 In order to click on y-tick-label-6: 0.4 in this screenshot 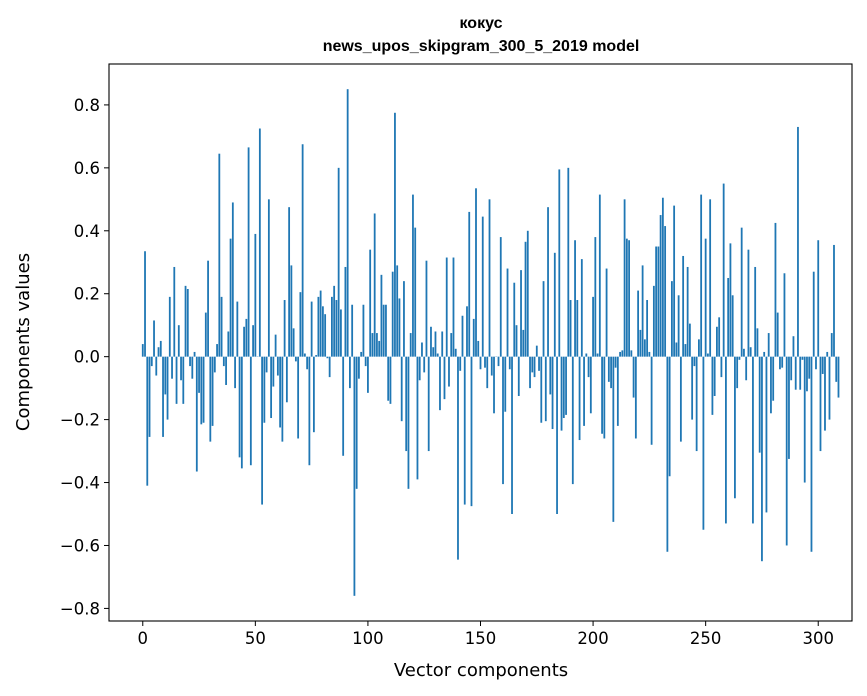, I will do `click(87, 231)`.